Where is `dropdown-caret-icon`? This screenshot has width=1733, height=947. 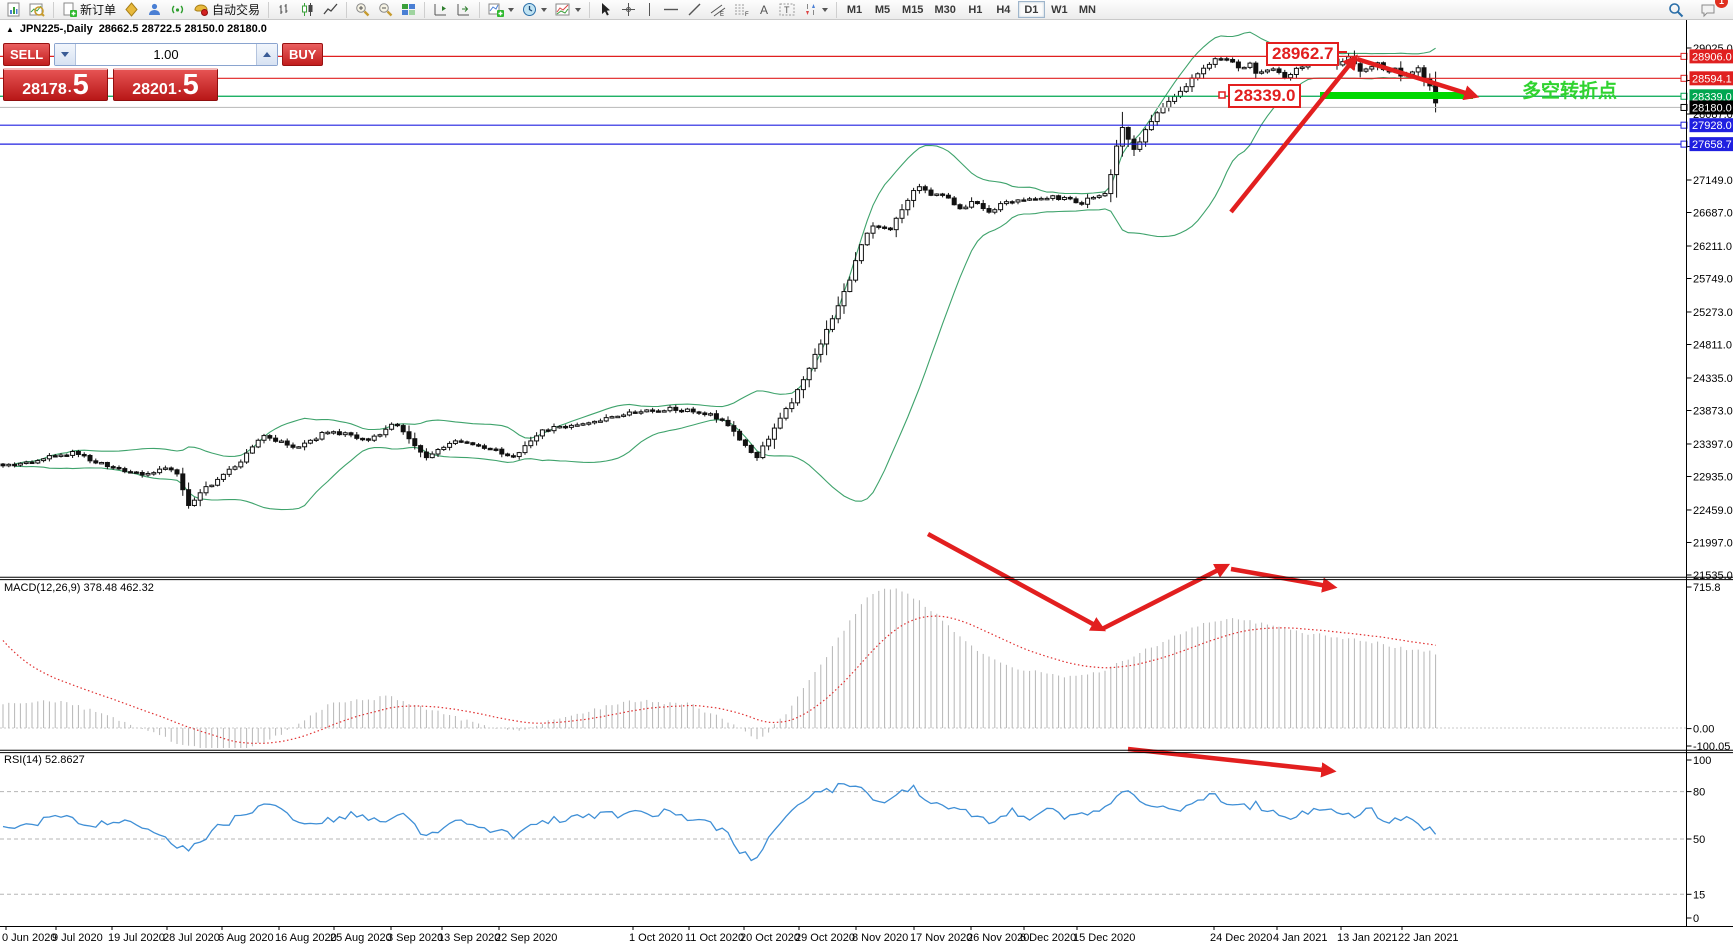
dropdown-caret-icon is located at coordinates (825, 9).